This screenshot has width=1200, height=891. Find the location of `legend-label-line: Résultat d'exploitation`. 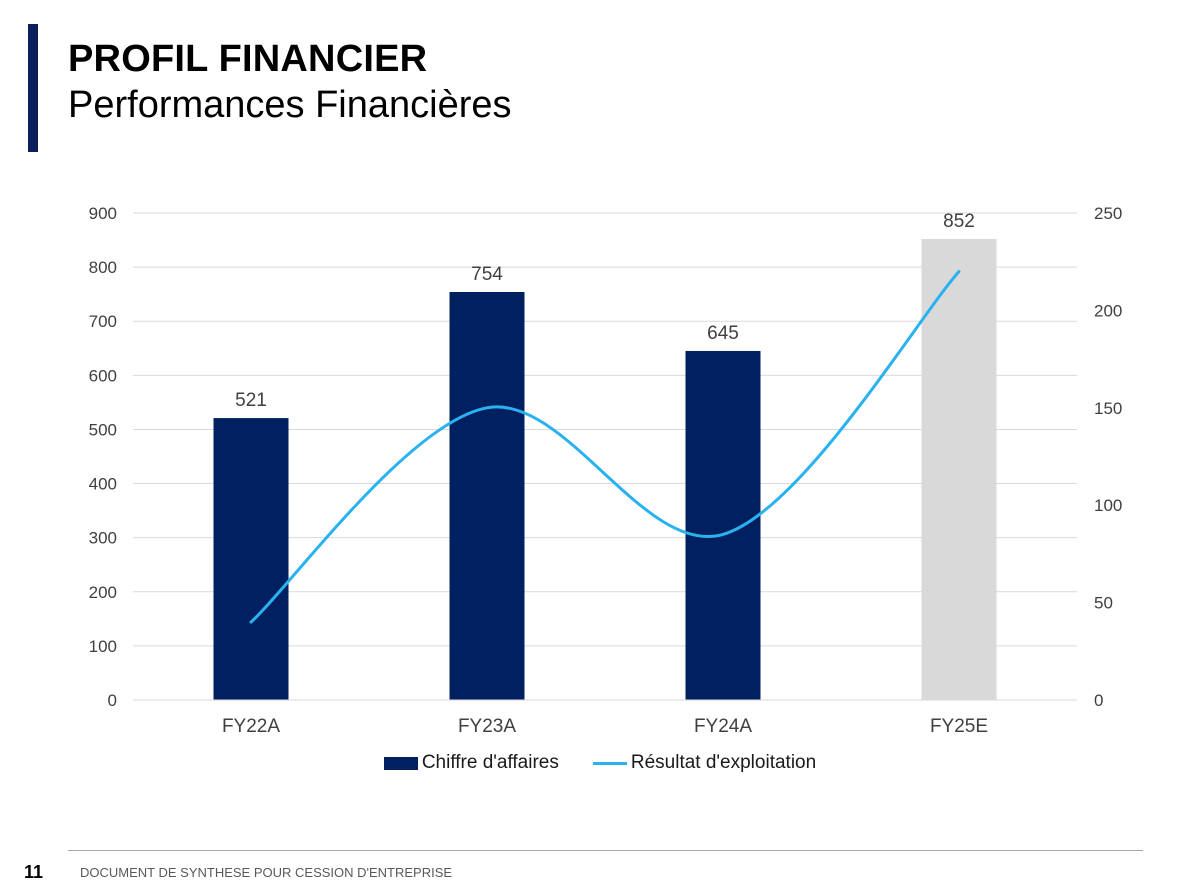

legend-label-line: Résultat d'exploitation is located at coordinates (723, 762).